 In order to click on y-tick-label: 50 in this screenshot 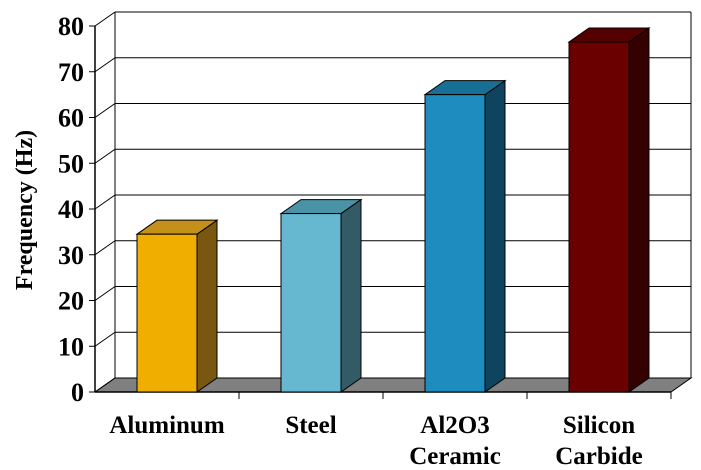, I will do `click(71, 163)`.